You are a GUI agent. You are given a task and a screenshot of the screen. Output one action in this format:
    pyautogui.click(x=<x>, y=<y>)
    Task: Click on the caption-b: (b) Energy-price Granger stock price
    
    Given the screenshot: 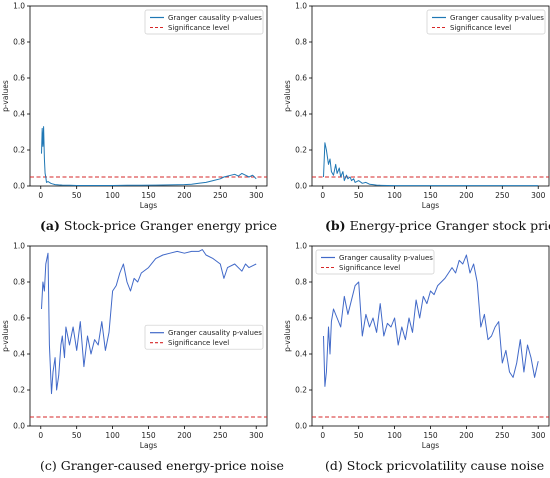 What is the action you would take?
    pyautogui.click(x=437, y=225)
    